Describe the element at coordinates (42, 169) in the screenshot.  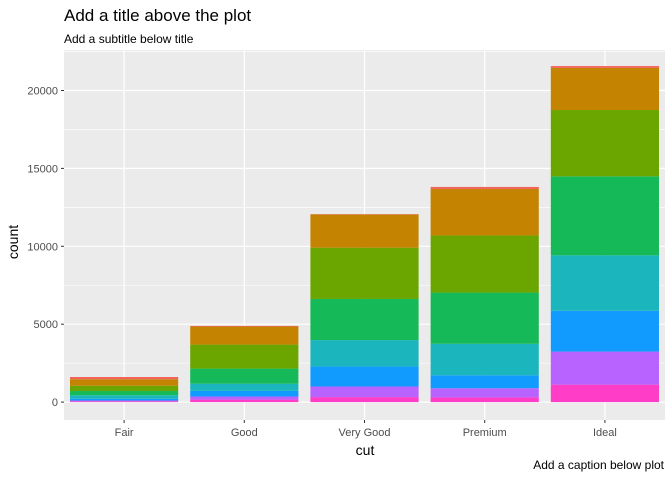
I see `y-tick-label: 15000` at that location.